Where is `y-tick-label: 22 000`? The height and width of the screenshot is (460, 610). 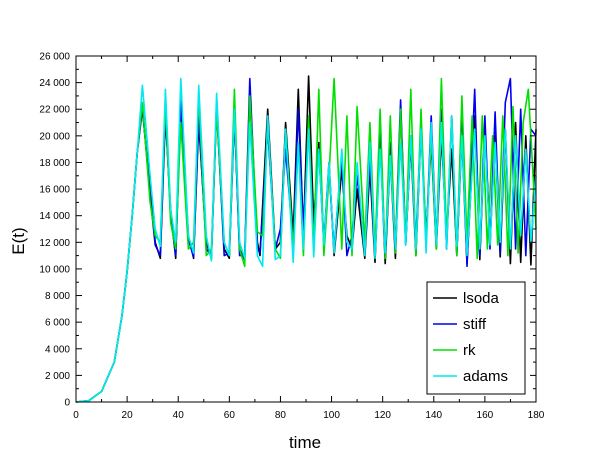 y-tick-label: 22 000 is located at coordinates (54, 110).